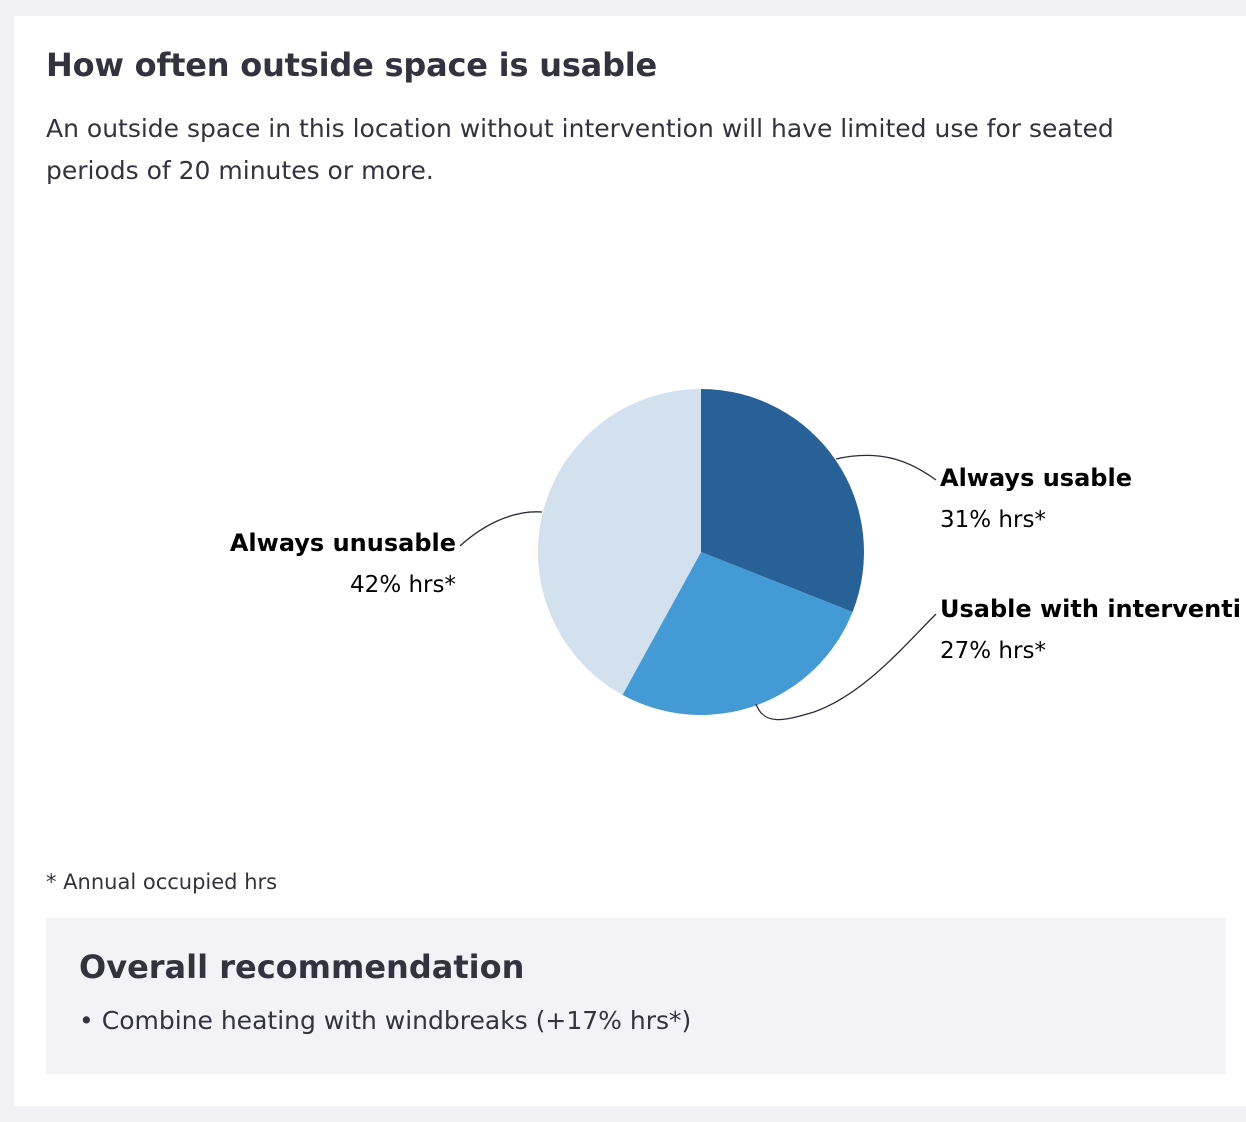  I want to click on pie-slice-usable-with-interventi, so click(737, 634).